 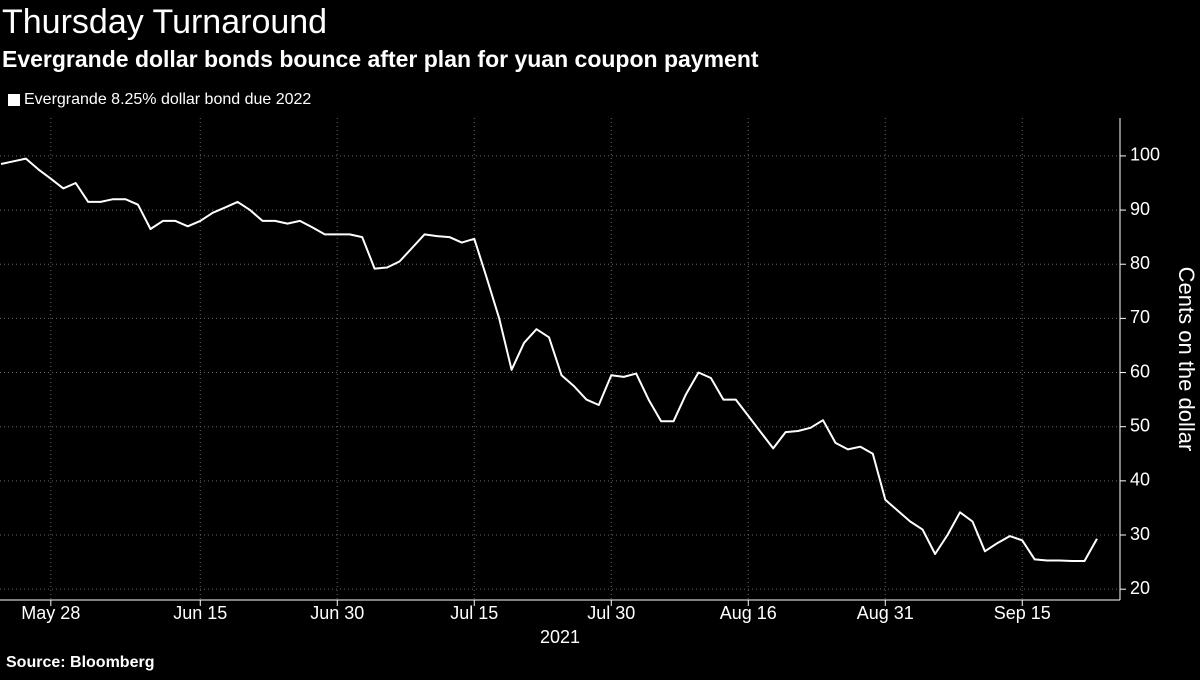 What do you see at coordinates (14, 100) in the screenshot?
I see `legend-swatch` at bounding box center [14, 100].